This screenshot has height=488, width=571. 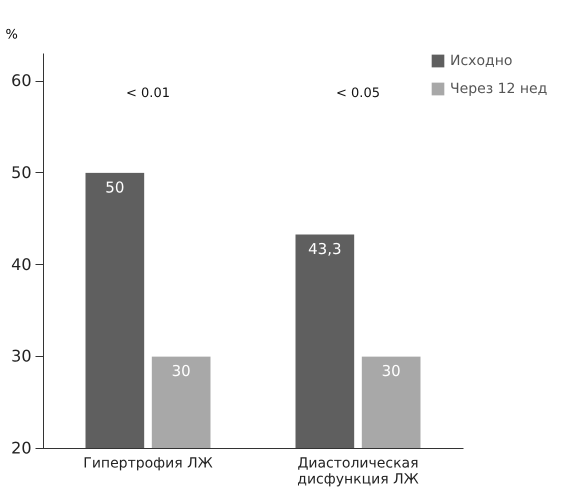 What do you see at coordinates (148, 93) in the screenshot?
I see `annotation: < 0.01` at bounding box center [148, 93].